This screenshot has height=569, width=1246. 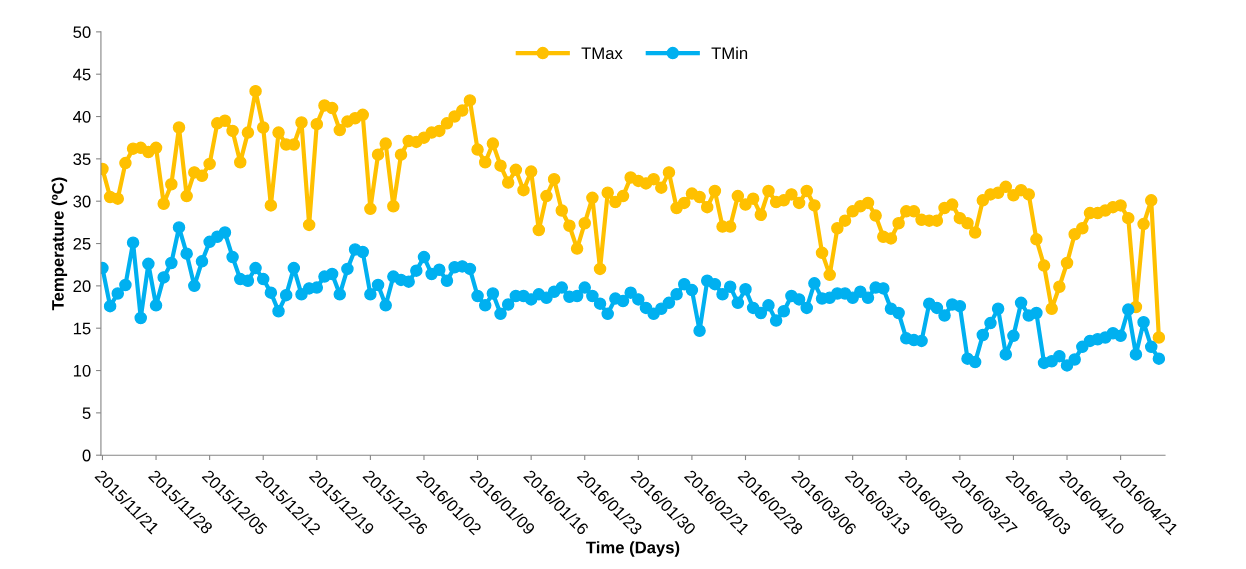 I want to click on y-tick-label: 45, so click(x=82, y=74).